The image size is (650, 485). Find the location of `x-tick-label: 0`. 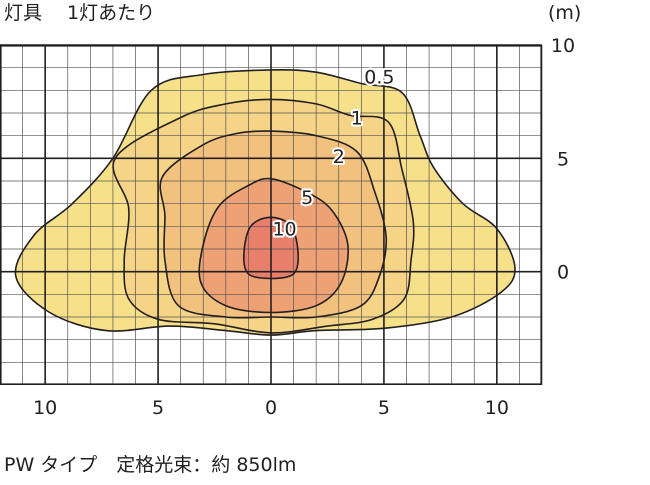

x-tick-label: 0 is located at coordinates (271, 408).